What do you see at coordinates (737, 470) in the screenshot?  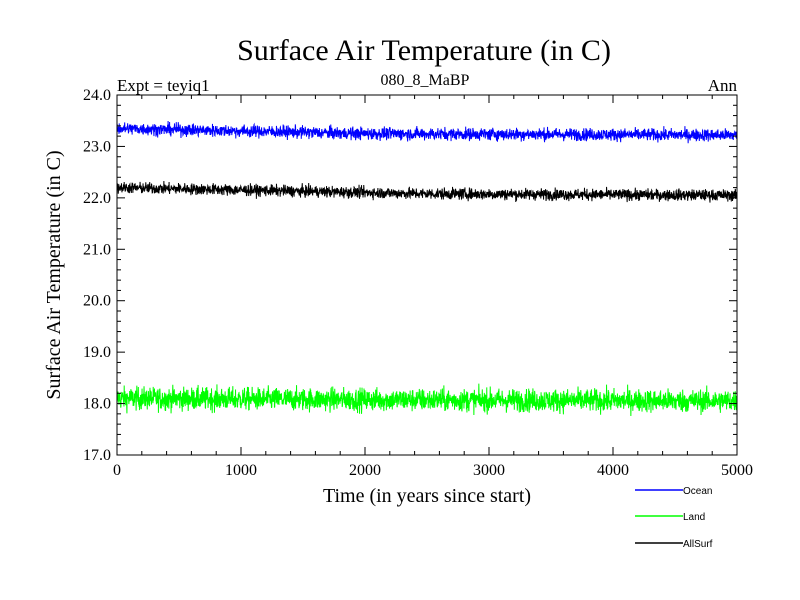 I see `x-tick-label: 5000` at bounding box center [737, 470].